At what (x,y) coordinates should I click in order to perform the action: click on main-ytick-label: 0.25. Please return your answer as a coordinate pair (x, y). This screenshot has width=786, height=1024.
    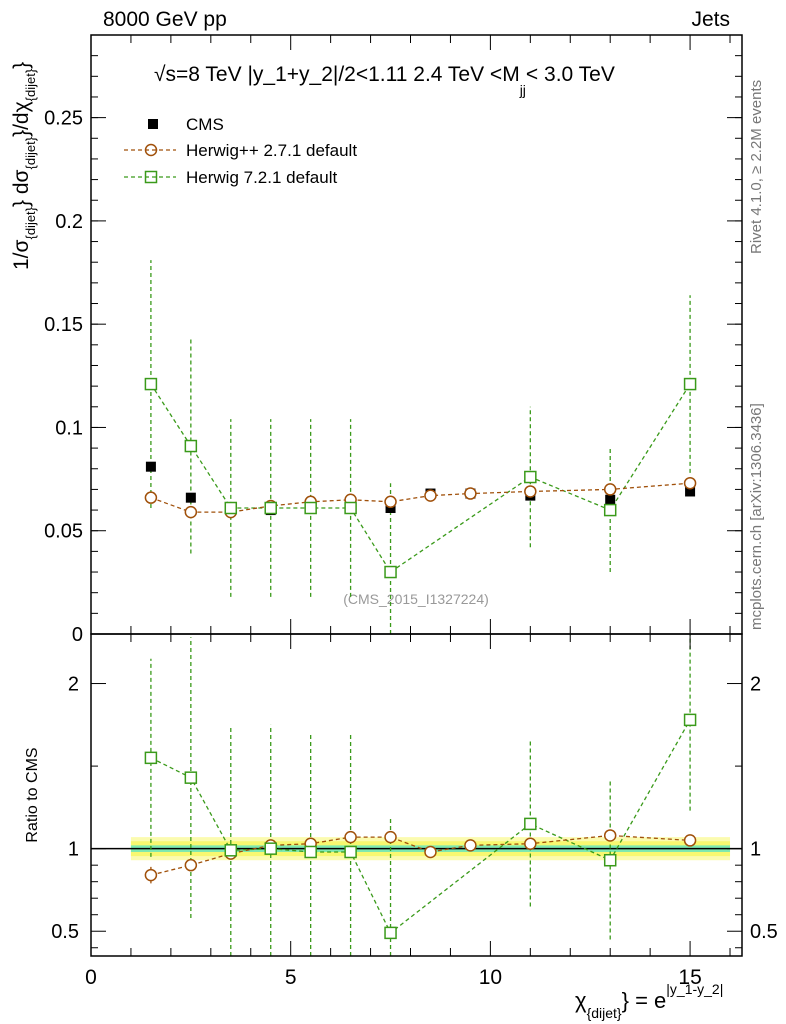
    Looking at the image, I should click on (63, 119).